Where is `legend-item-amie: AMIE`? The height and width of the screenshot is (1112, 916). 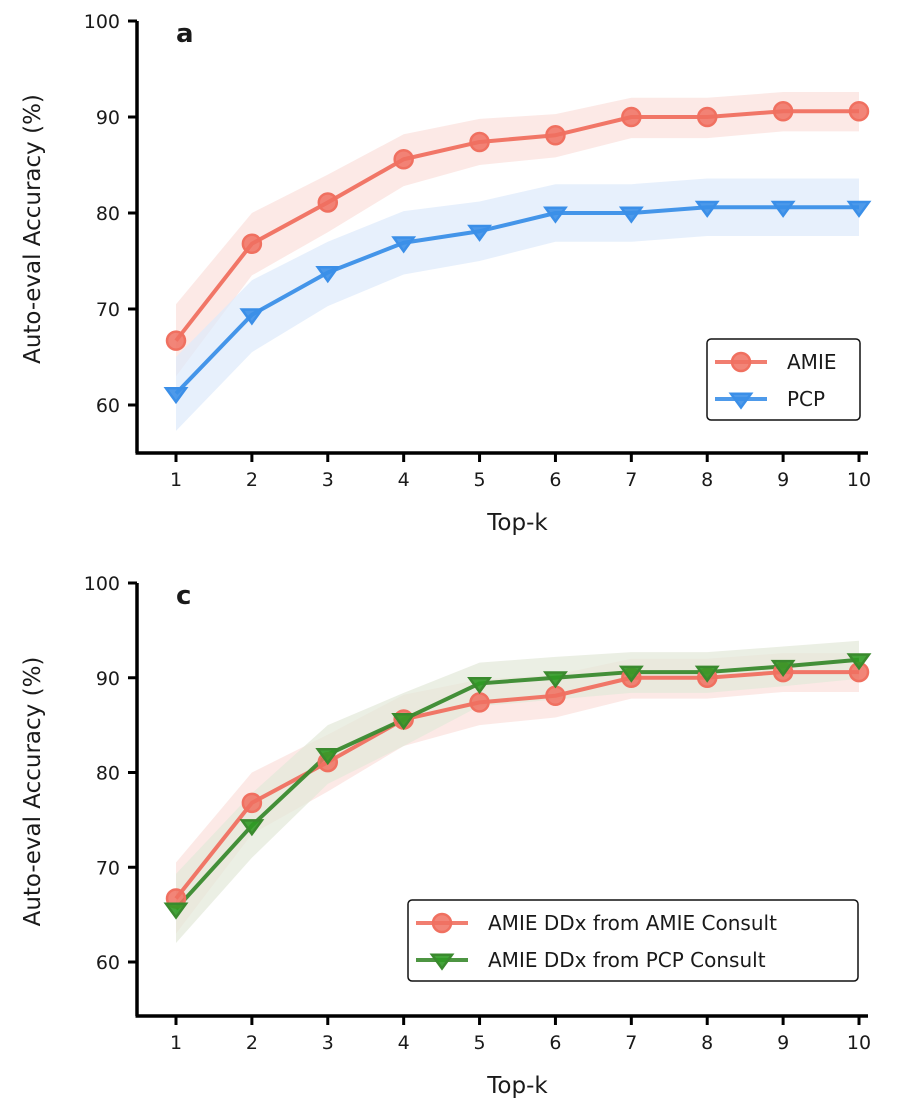
legend-item-amie: AMIE is located at coordinates (775, 362).